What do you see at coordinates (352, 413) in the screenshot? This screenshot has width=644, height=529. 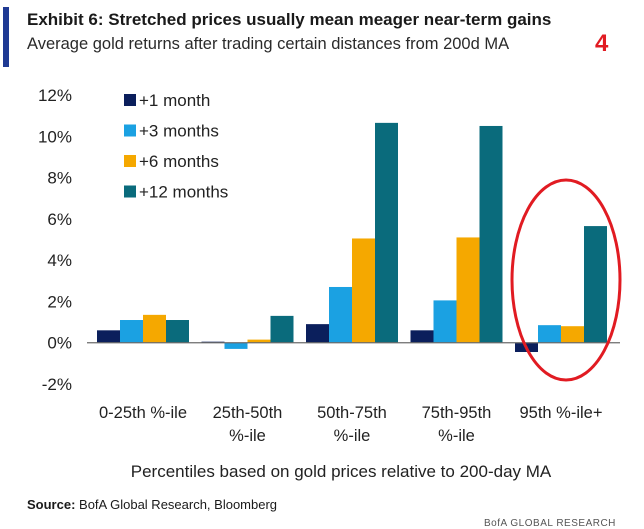 I see `x-tick-label: 50th-75th` at bounding box center [352, 413].